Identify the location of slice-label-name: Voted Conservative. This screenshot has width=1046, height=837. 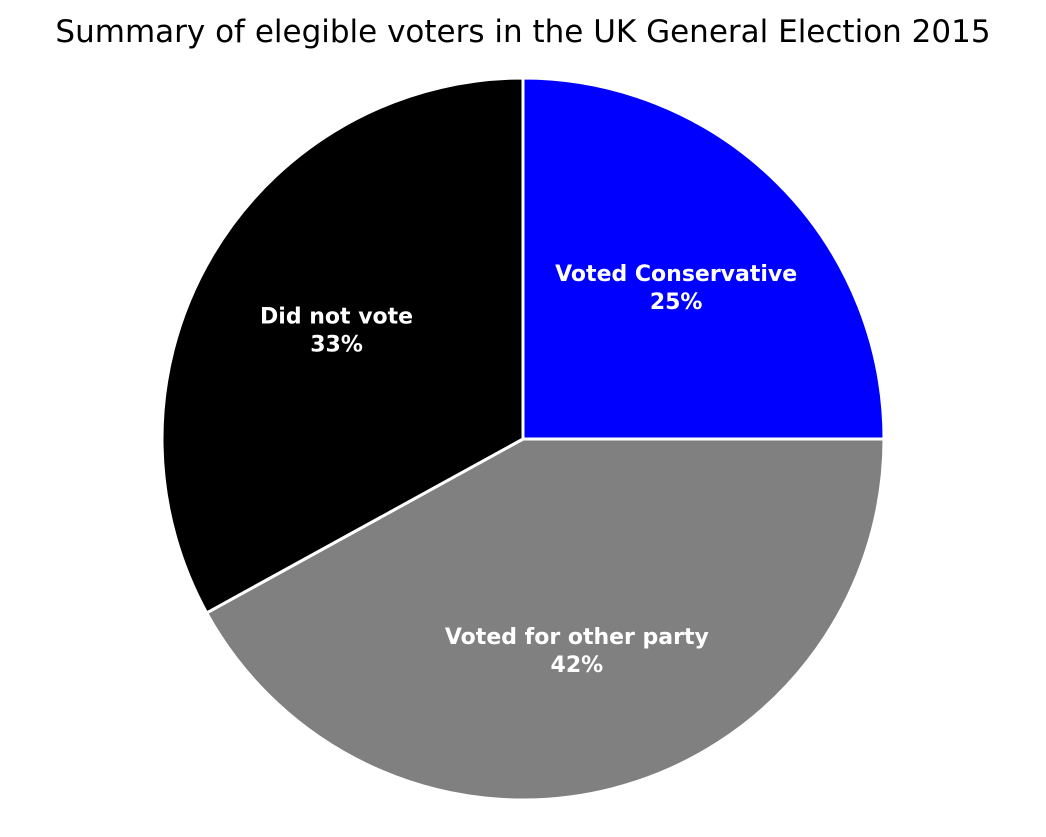
(676, 274).